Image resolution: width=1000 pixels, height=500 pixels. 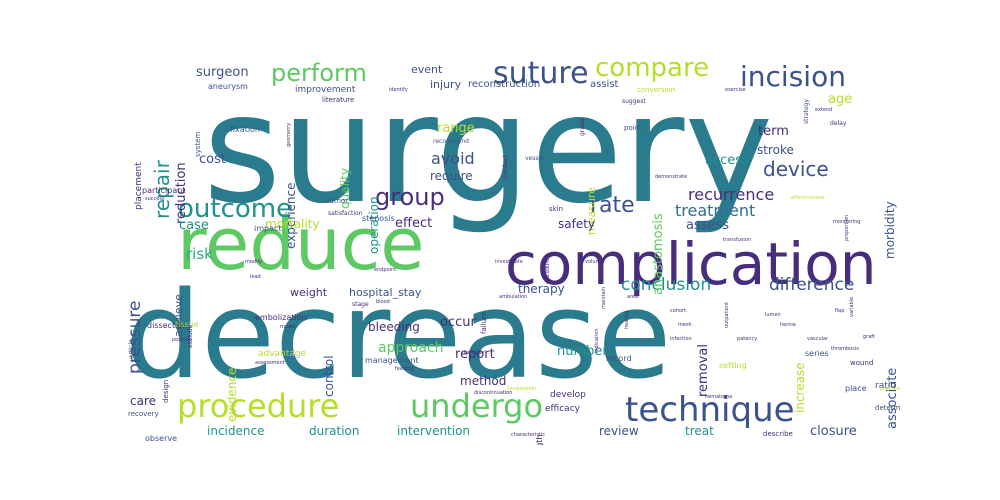 I want to click on word-modify: modify, so click(x=254, y=262).